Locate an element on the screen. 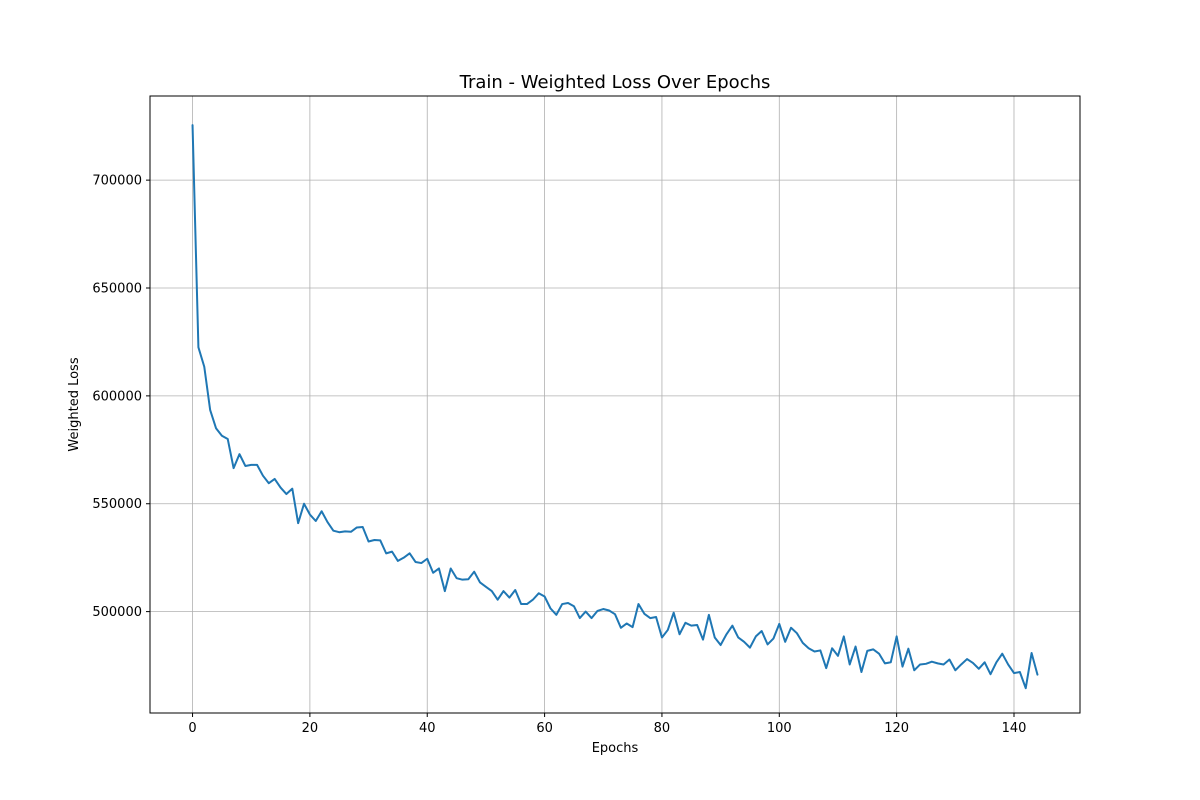  x-tick-label: 40 is located at coordinates (427, 728).